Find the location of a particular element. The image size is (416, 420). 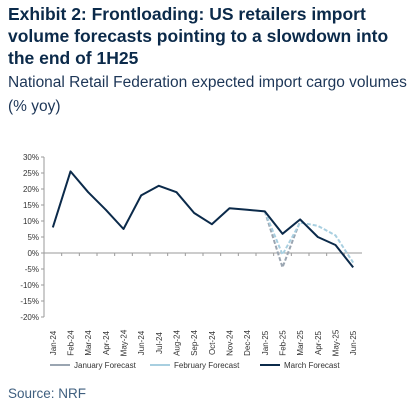

x-tick-label: May-25 is located at coordinates (336, 342).